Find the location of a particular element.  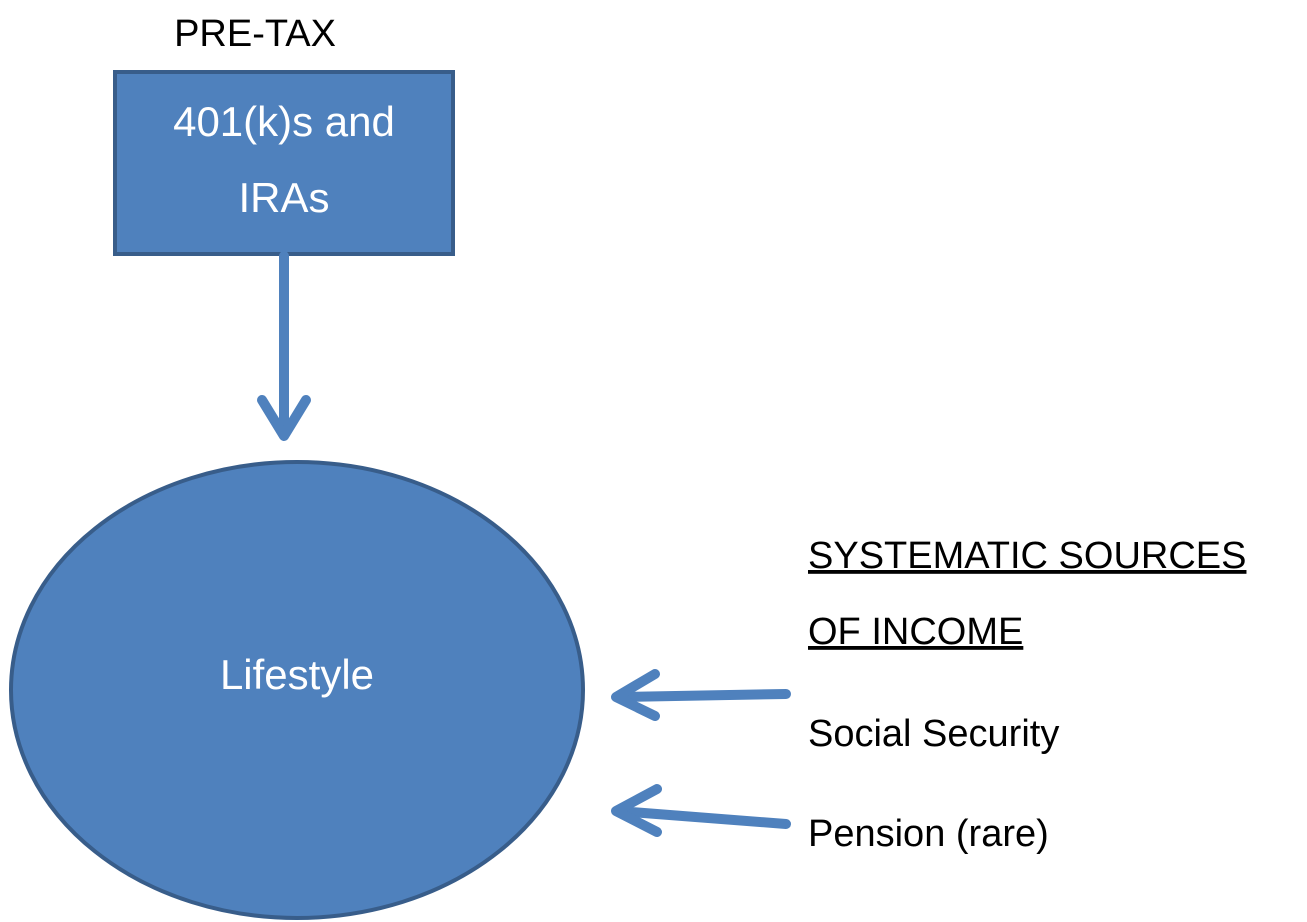

box-line: 401(k)s and is located at coordinates (284, 121).